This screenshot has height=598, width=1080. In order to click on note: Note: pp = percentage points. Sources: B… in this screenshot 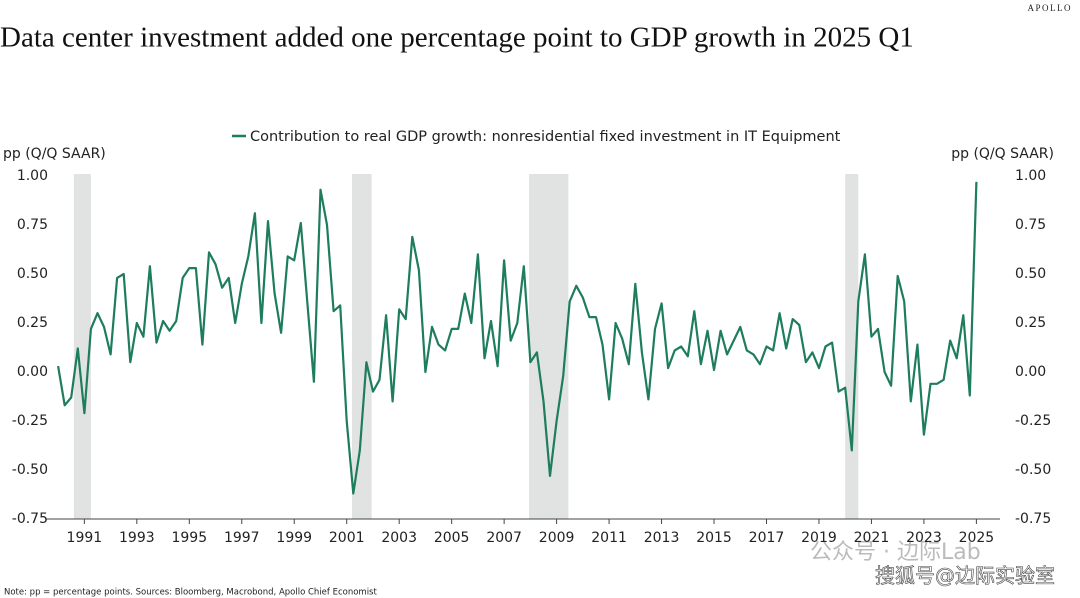, I will do `click(190, 593)`.